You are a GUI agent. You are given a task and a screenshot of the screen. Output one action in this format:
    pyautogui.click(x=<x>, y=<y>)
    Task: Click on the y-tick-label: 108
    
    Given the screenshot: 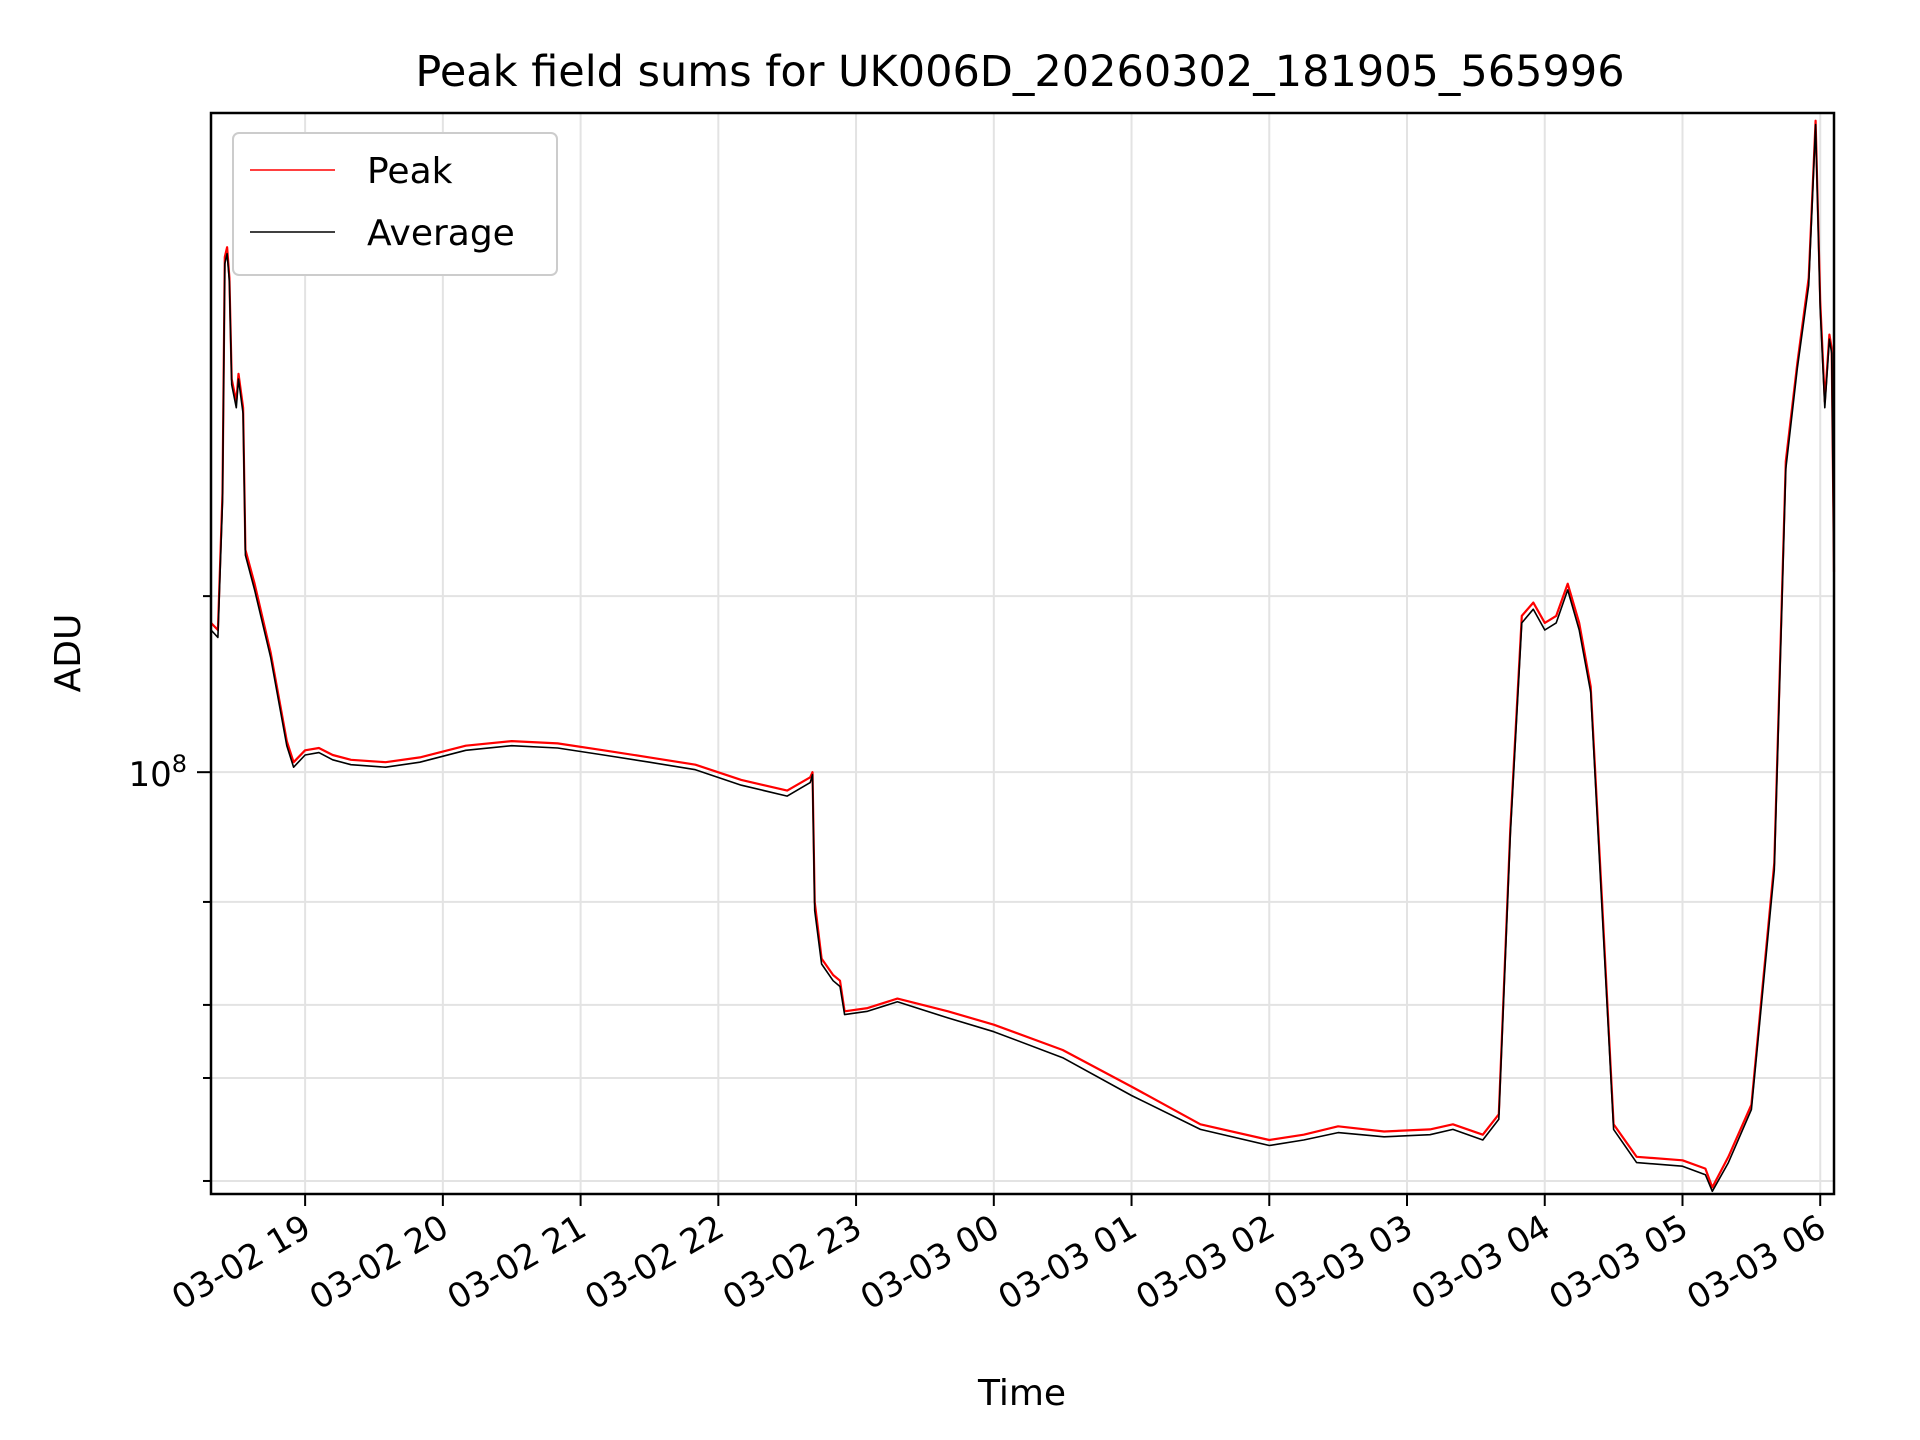 What is the action you would take?
    pyautogui.click(x=157, y=772)
    